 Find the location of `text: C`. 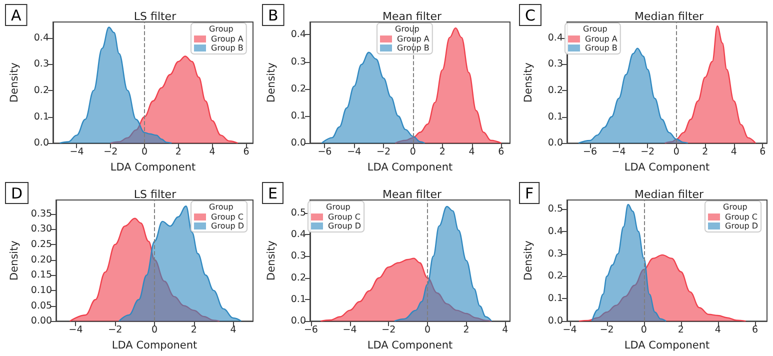

text: C is located at coordinates (530, 15).